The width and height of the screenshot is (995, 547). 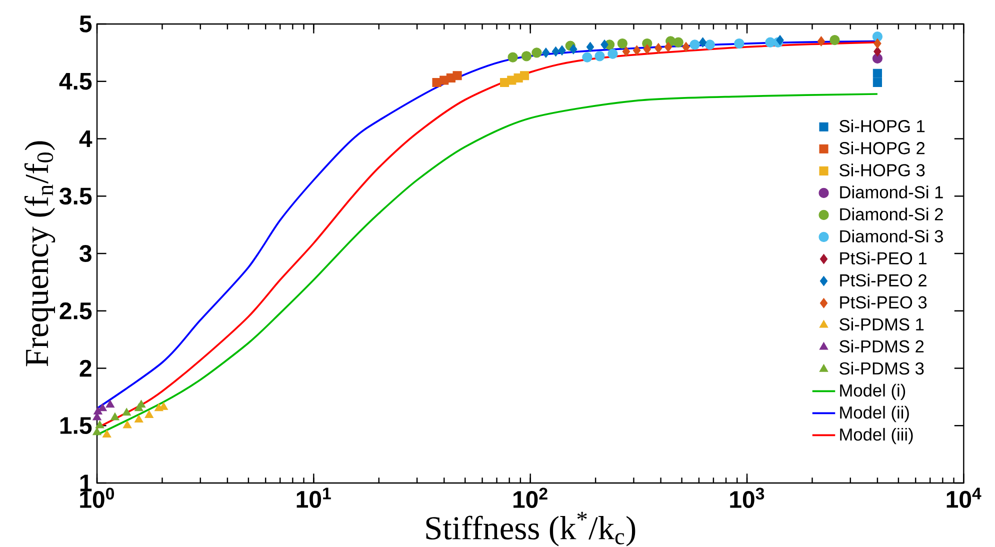 I want to click on x-tick-label: 10$^{2}$, so click(x=530, y=498).